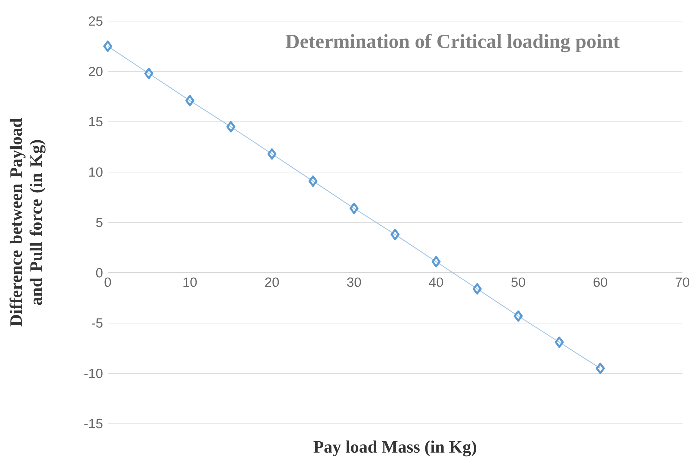  What do you see at coordinates (99, 273) in the screenshot?
I see `y-tick-label: 0` at bounding box center [99, 273].